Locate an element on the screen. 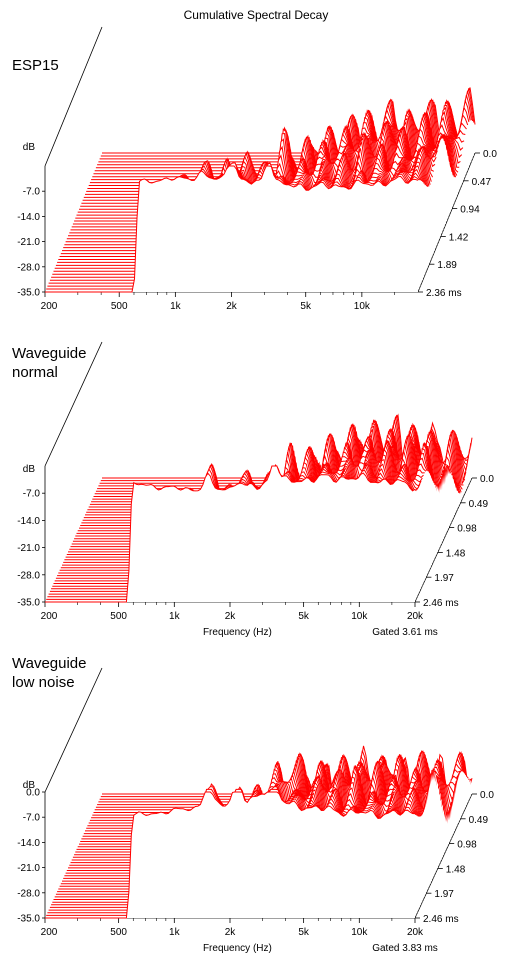 The height and width of the screenshot is (965, 512). time-tick-label: 2.36 ms is located at coordinates (444, 293).